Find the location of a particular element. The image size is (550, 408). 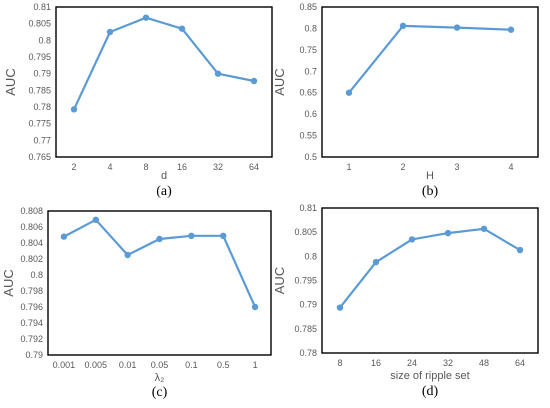

x-tick-label: 0.001 is located at coordinates (64, 365).